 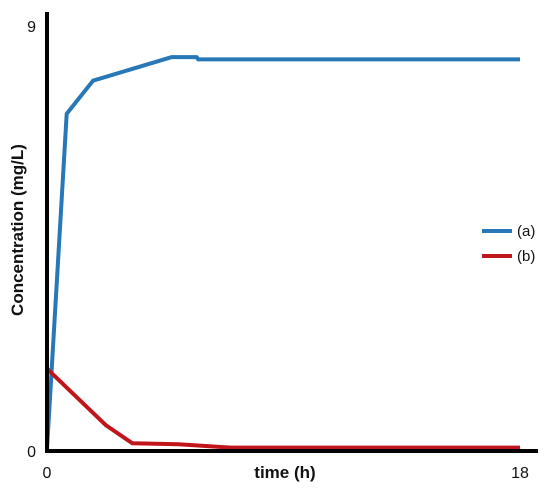 What do you see at coordinates (31, 452) in the screenshot?
I see `y-tick-label-min: 0` at bounding box center [31, 452].